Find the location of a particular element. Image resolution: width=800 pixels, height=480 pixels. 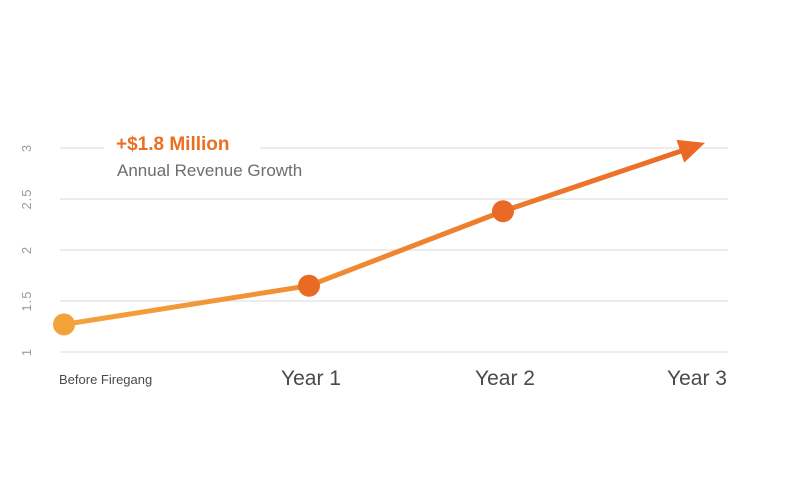

y-tick-label: 2 is located at coordinates (26, 250).